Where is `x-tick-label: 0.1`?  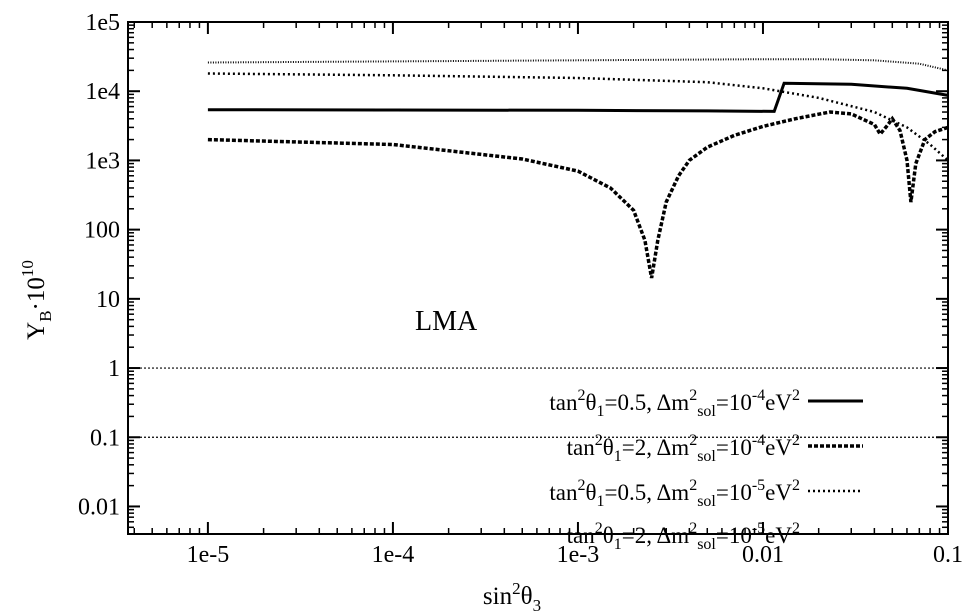
x-tick-label: 0.1 is located at coordinates (947, 555).